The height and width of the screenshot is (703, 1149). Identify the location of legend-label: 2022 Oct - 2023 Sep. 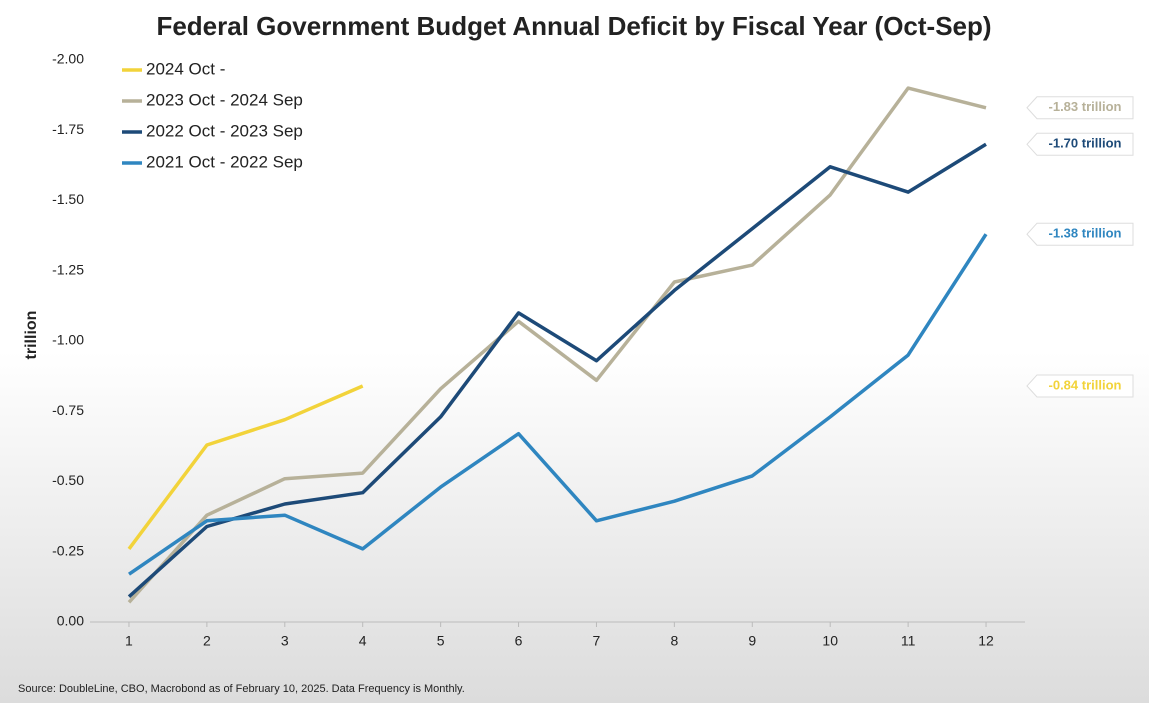
(224, 130).